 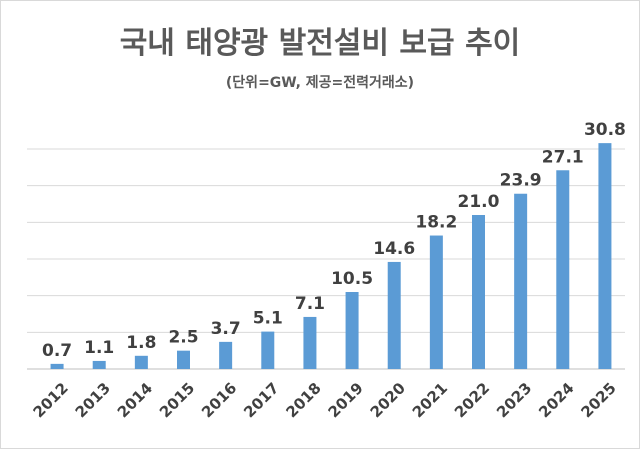 What do you see at coordinates (563, 157) in the screenshot?
I see `data-label-2024: 27.1` at bounding box center [563, 157].